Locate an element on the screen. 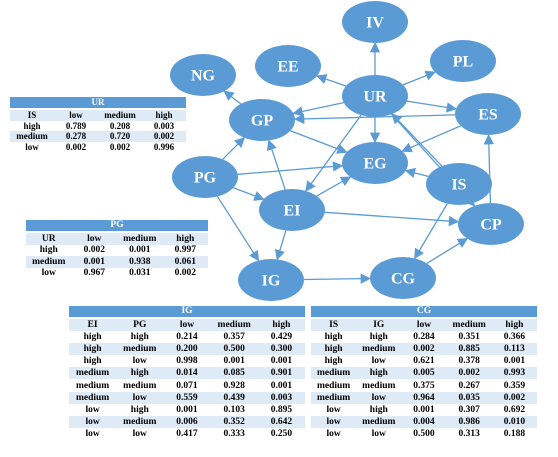  table-cell: 0.031 is located at coordinates (140, 273).